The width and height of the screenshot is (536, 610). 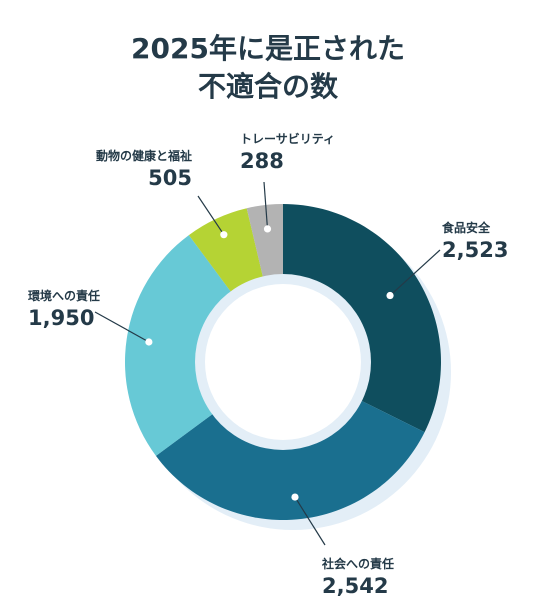 I want to click on slice-label-0: 食品安全, so click(x=466, y=227).